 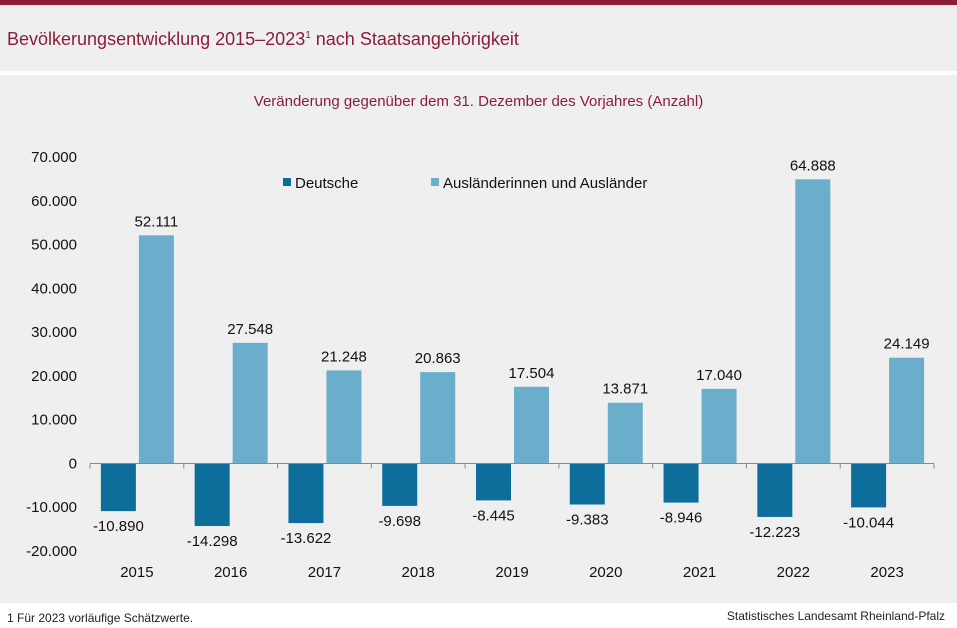 What do you see at coordinates (493, 515) in the screenshot?
I see `data-label: -8.445` at bounding box center [493, 515].